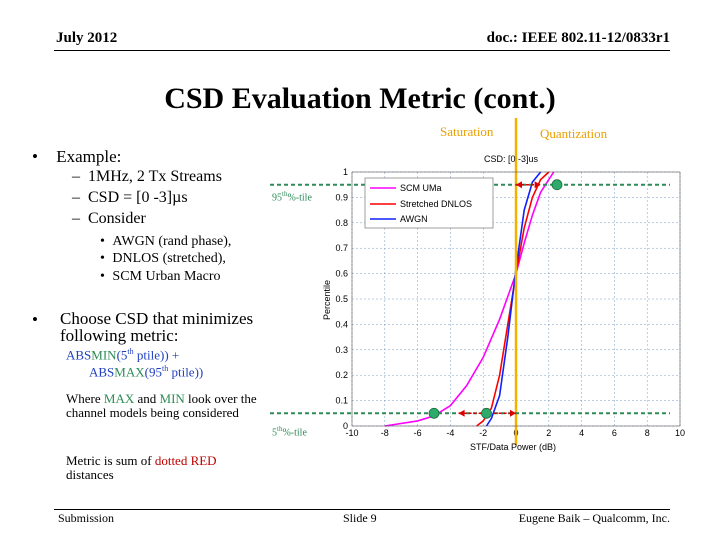 Image resolution: width=720 pixels, height=540 pixels. Describe the element at coordinates (79, 355) in the screenshot. I see `formula-abs1: ABS` at that location.